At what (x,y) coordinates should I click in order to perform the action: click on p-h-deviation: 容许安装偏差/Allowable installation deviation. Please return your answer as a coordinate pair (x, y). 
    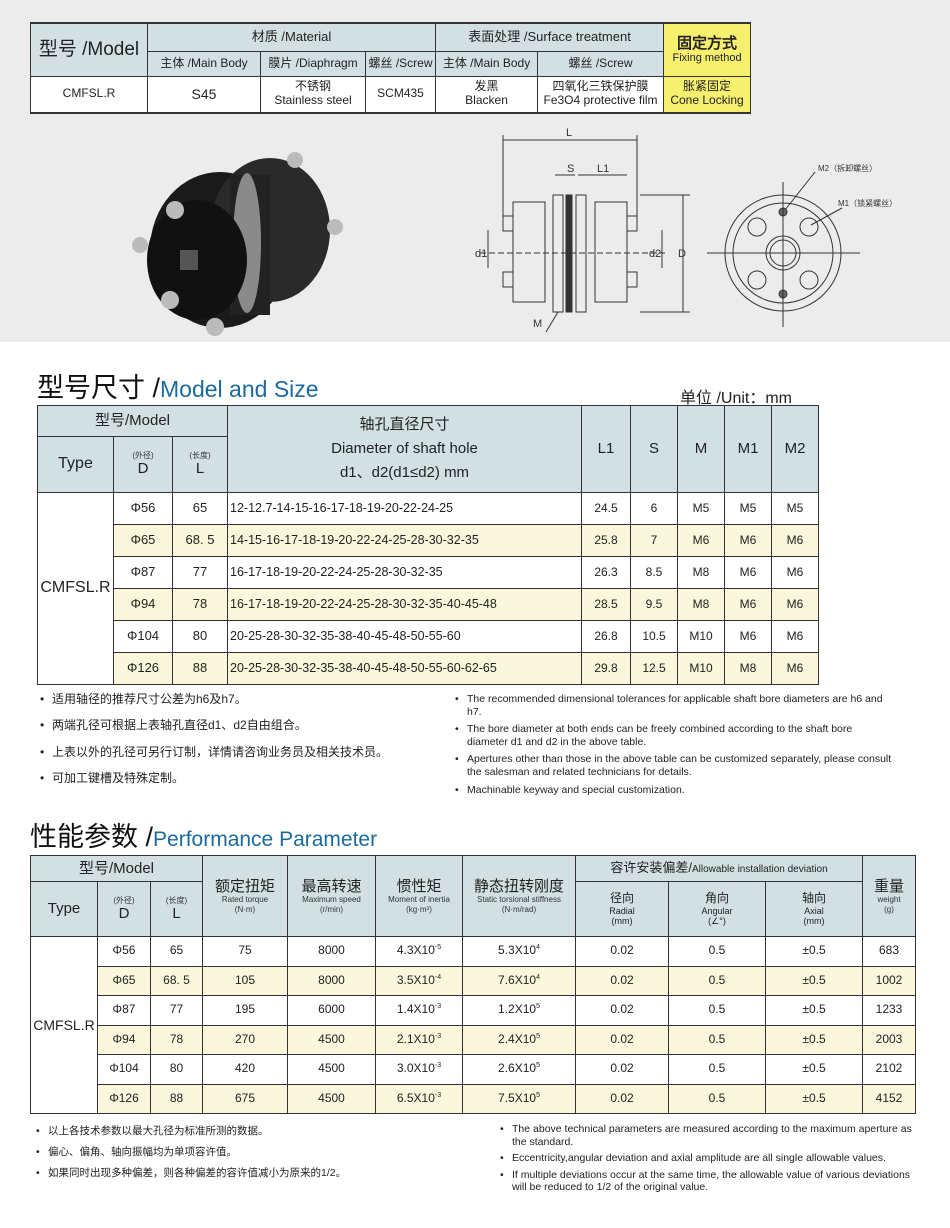
    Looking at the image, I should click on (719, 868).